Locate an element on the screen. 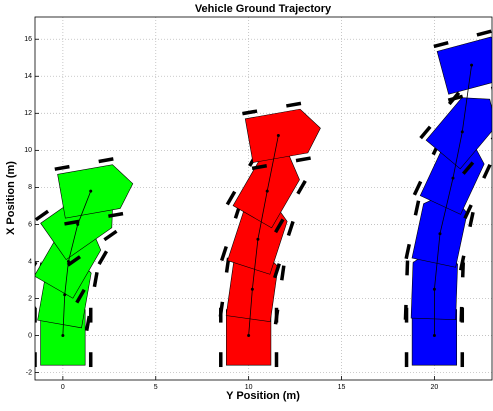 The width and height of the screenshot is (493, 411). y-tick-label: 14 is located at coordinates (28, 76).